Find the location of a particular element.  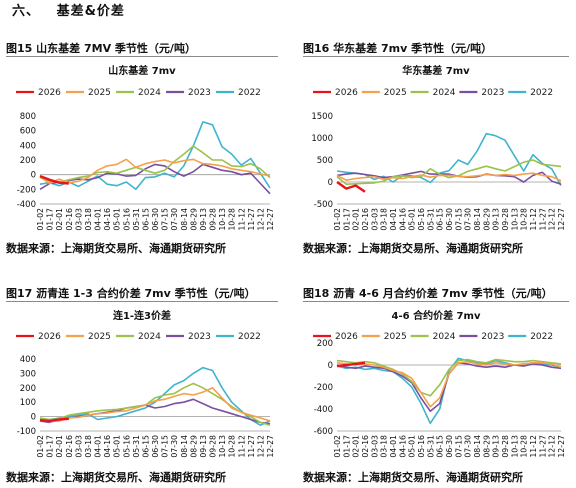

figure-caption: 沥青连 1-3 合约价差 7mv 季节性（元/吨） is located at coordinates (146, 293).